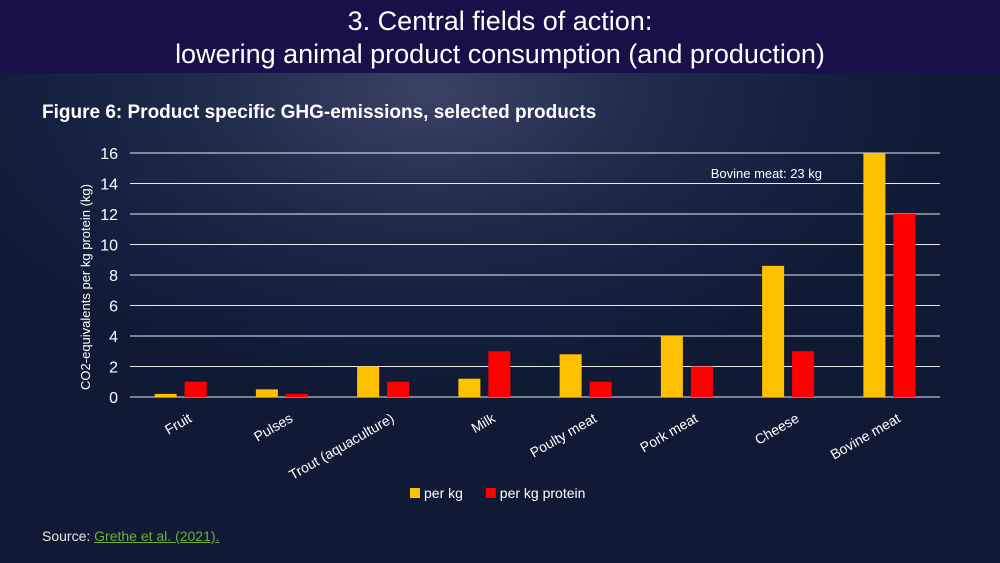 This screenshot has width=1000, height=563. Describe the element at coordinates (157, 536) in the screenshot. I see `source-link: Grethe et al. (2021).` at that location.